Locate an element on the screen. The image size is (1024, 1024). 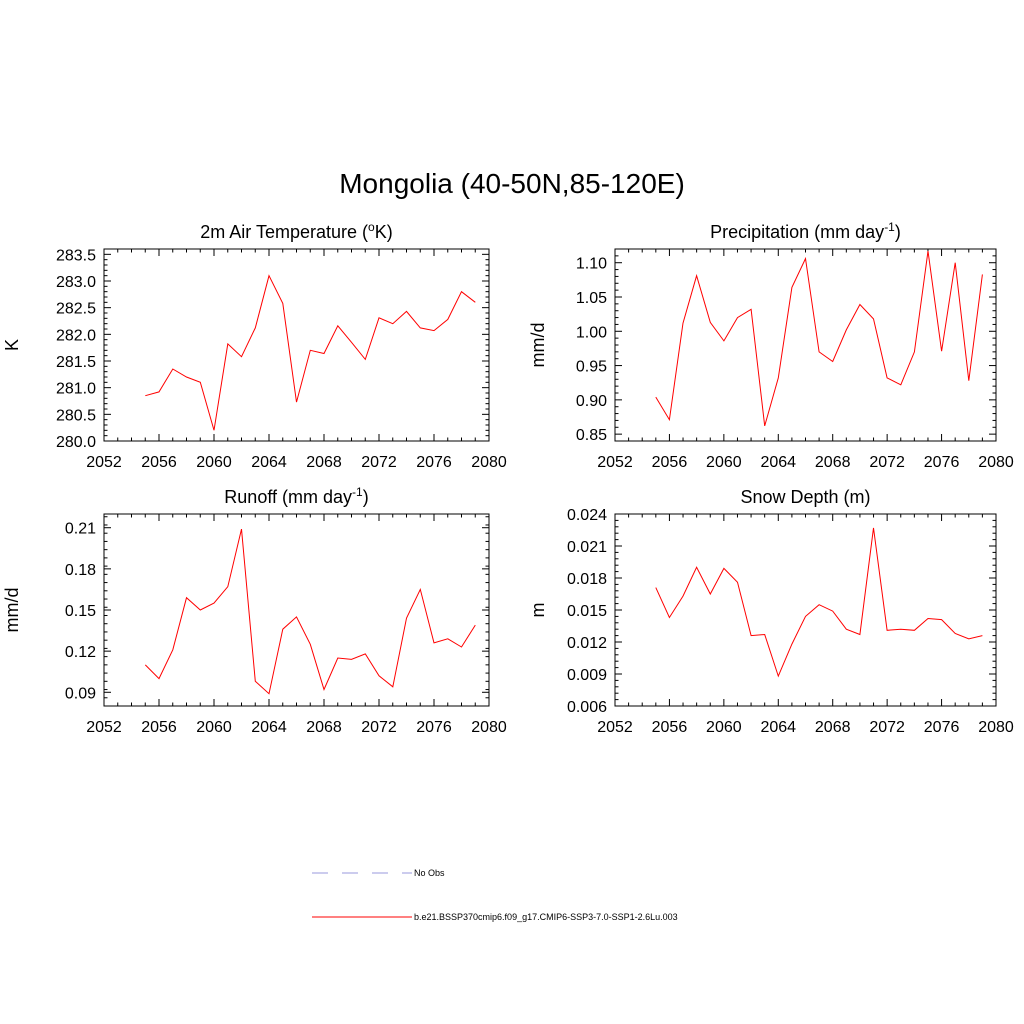
panel-title-main: Precipitation (mm day is located at coordinates (797, 232).